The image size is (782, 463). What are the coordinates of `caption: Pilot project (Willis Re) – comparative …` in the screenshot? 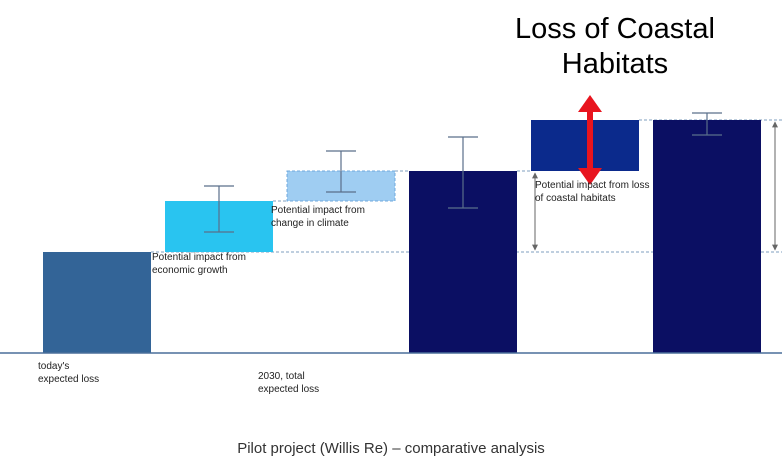 It's located at (391, 448).